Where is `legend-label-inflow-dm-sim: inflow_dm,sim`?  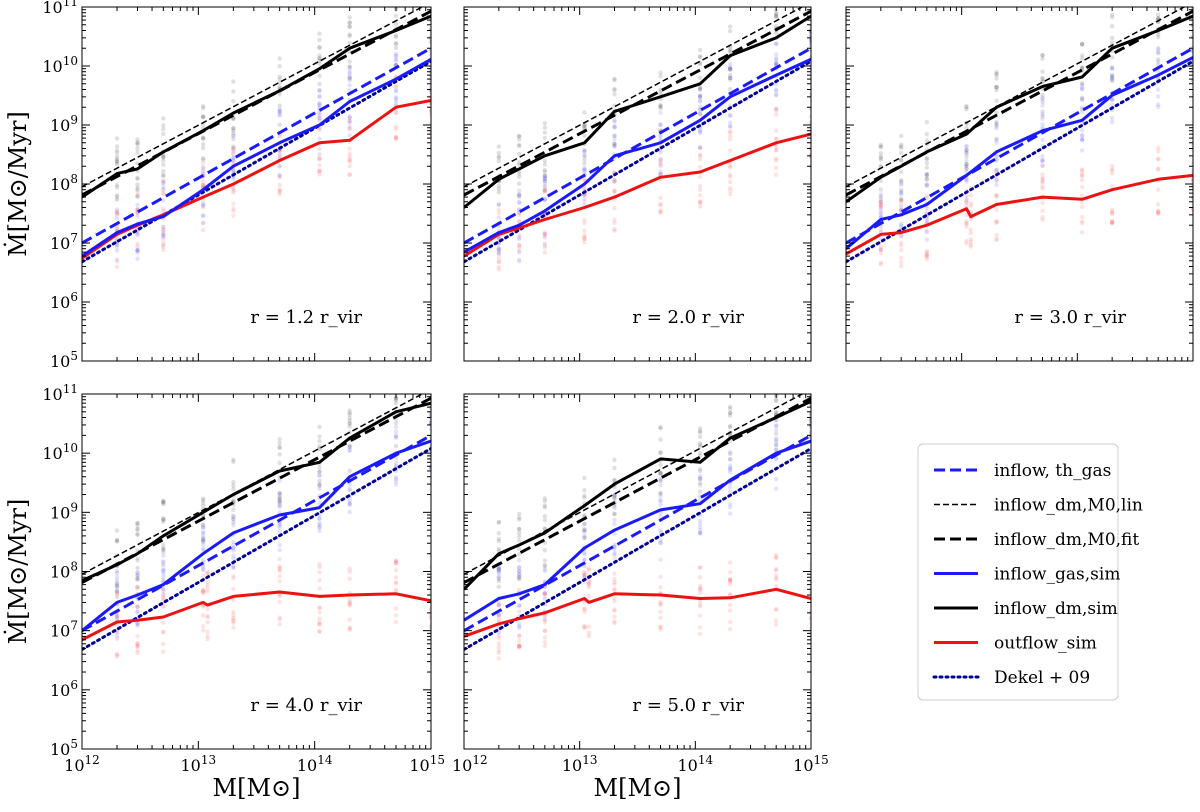
legend-label-inflow-dm-sim: inflow_dm,sim is located at coordinates (1056, 609).